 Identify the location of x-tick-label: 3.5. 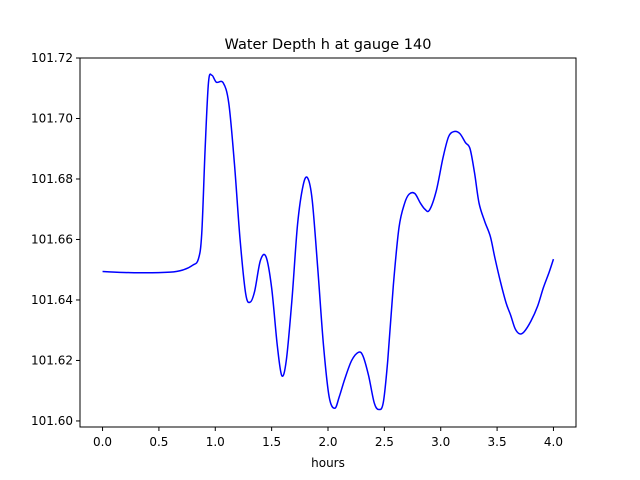
(497, 442).